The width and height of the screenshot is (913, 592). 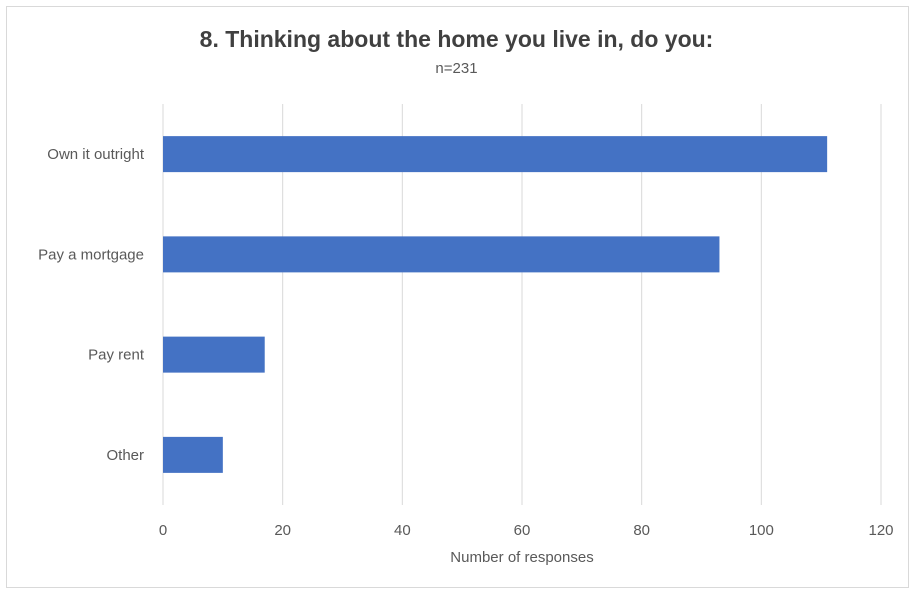 I want to click on x-tick-label: 0, so click(x=163, y=530).